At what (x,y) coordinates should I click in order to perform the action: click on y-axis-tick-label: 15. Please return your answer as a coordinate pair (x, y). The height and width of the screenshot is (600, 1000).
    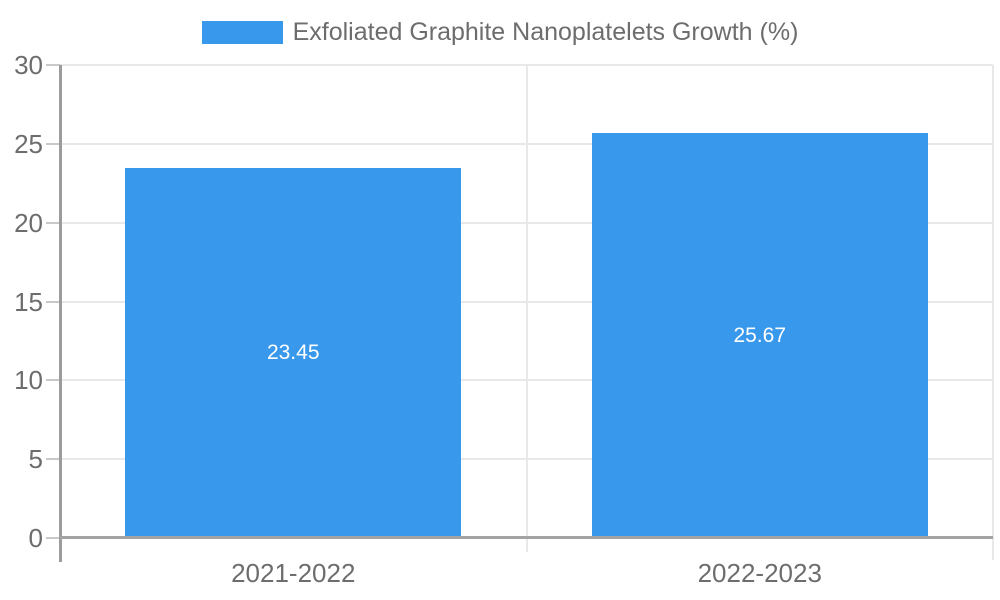
    Looking at the image, I should click on (28, 301).